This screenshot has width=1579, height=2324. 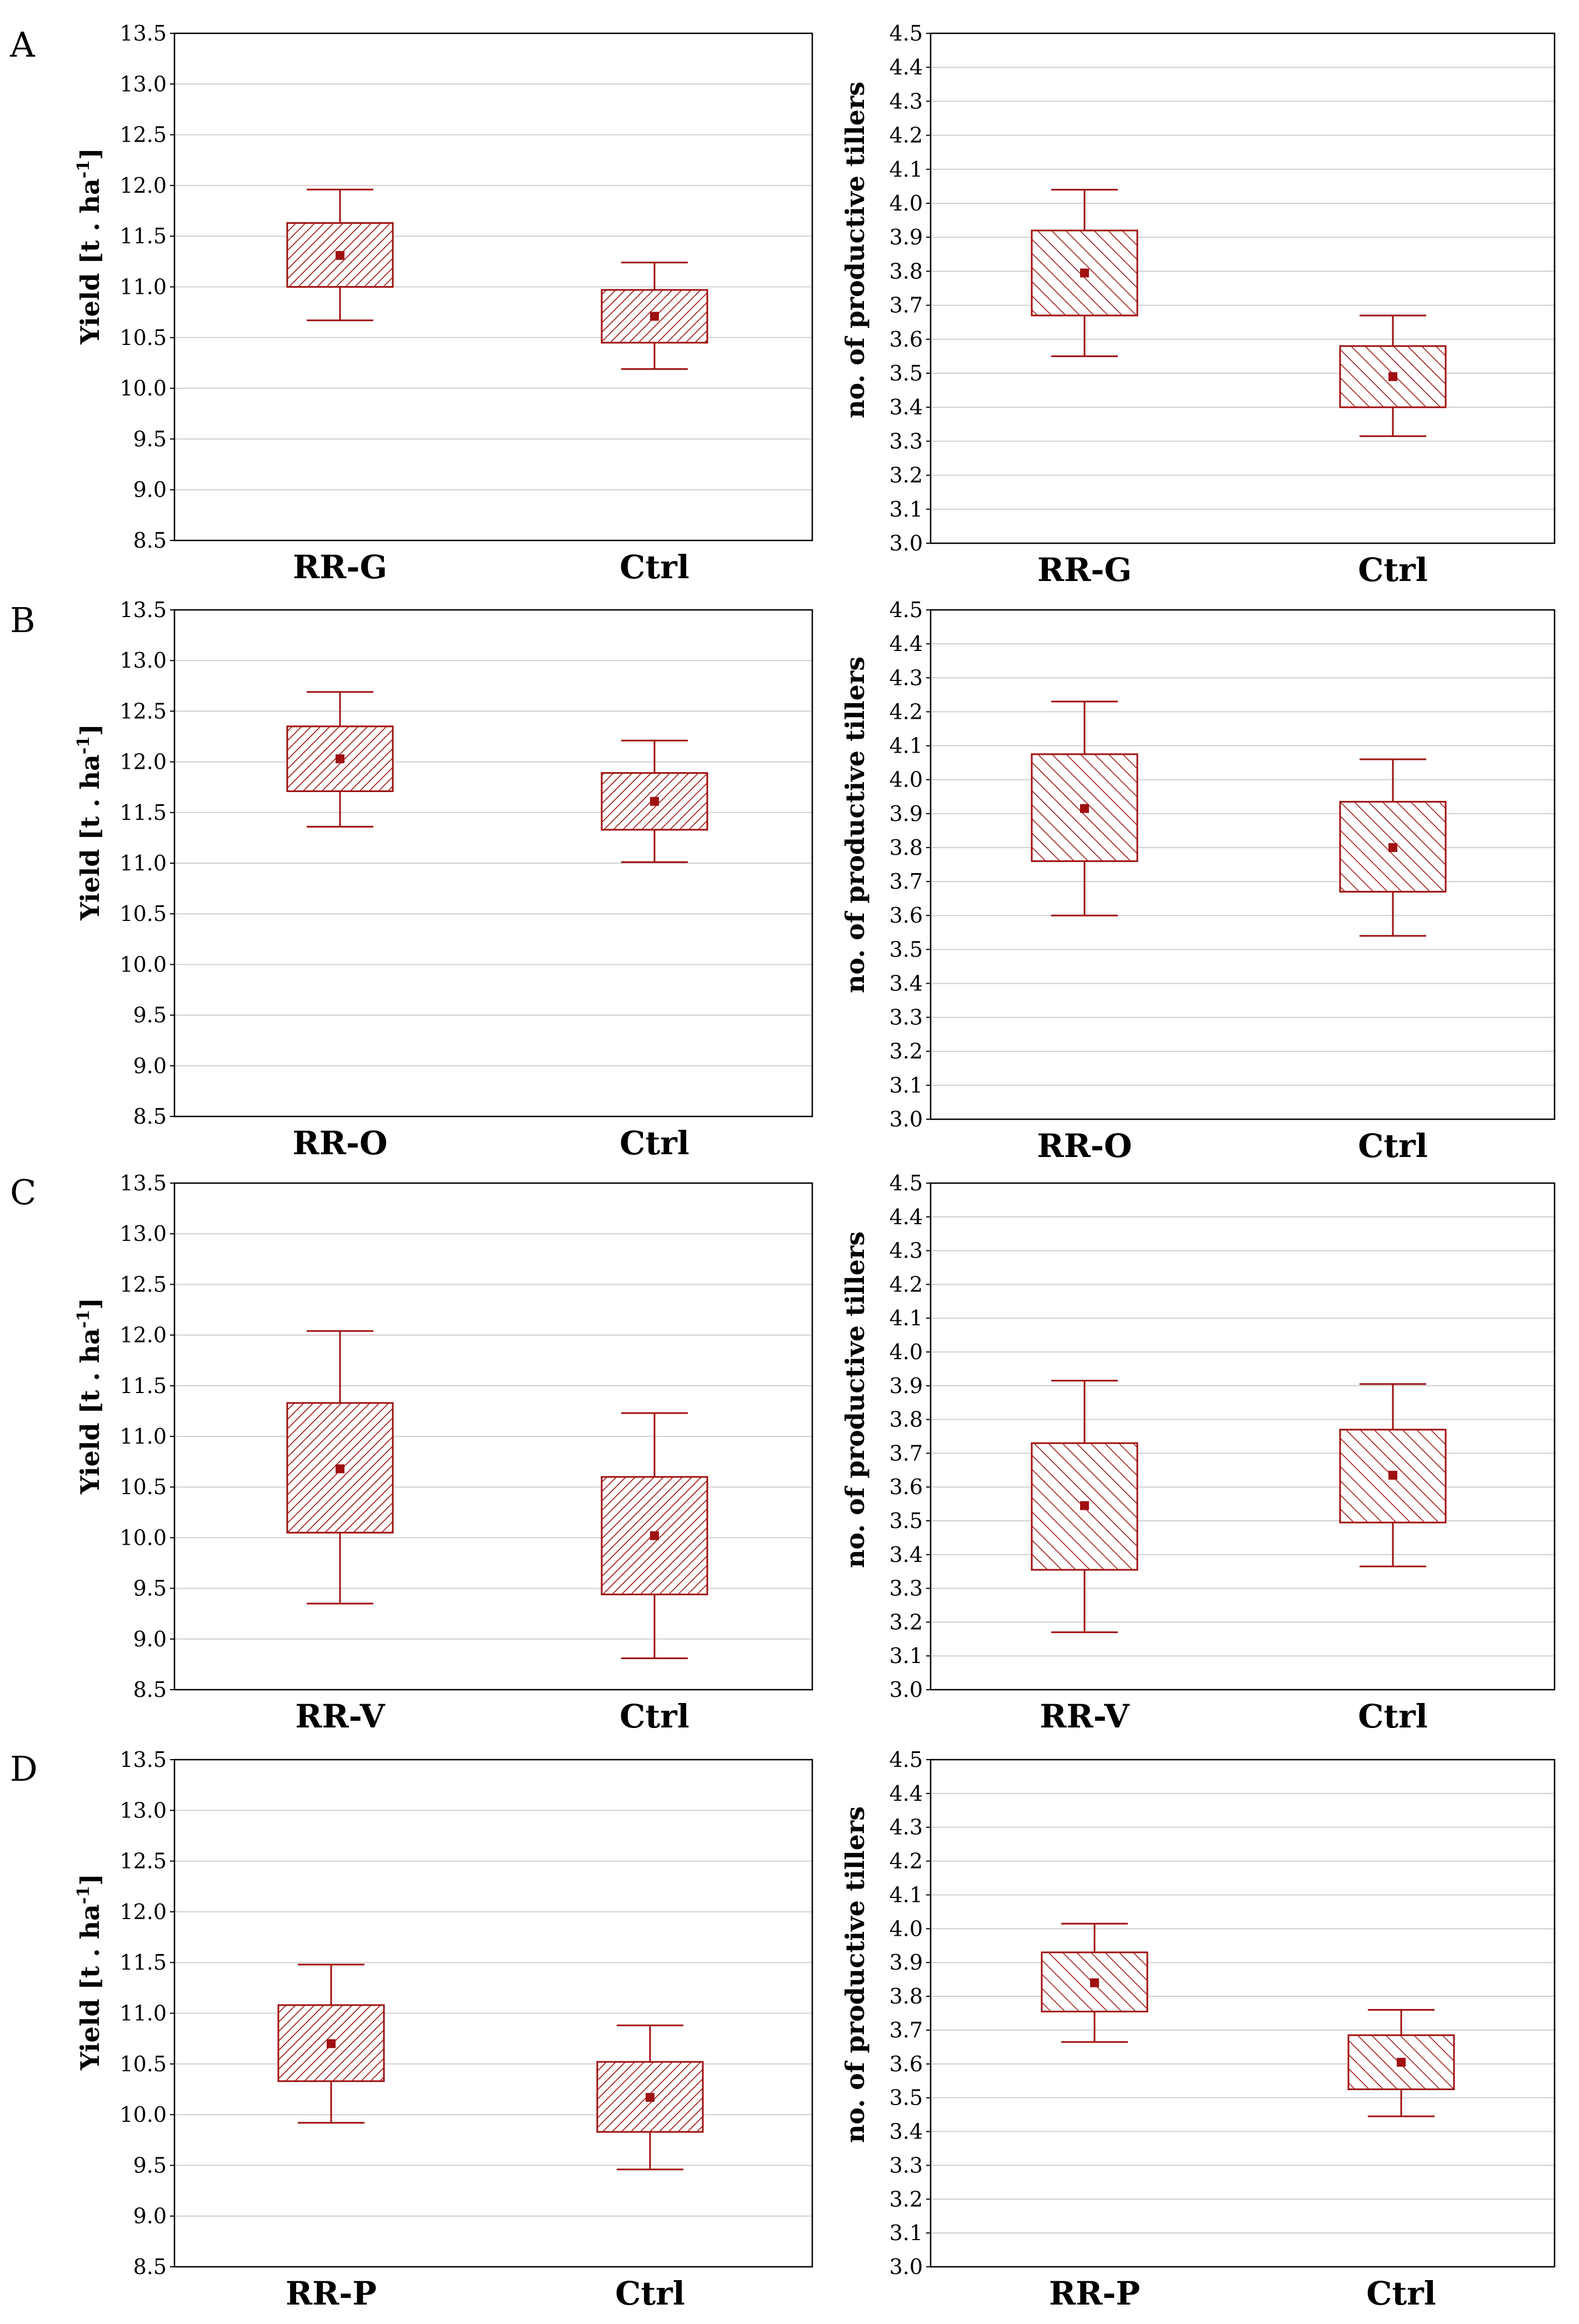 What do you see at coordinates (855, 1974) in the screenshot?
I see `tillers-axis-title-d: no. of productive tillers` at bounding box center [855, 1974].